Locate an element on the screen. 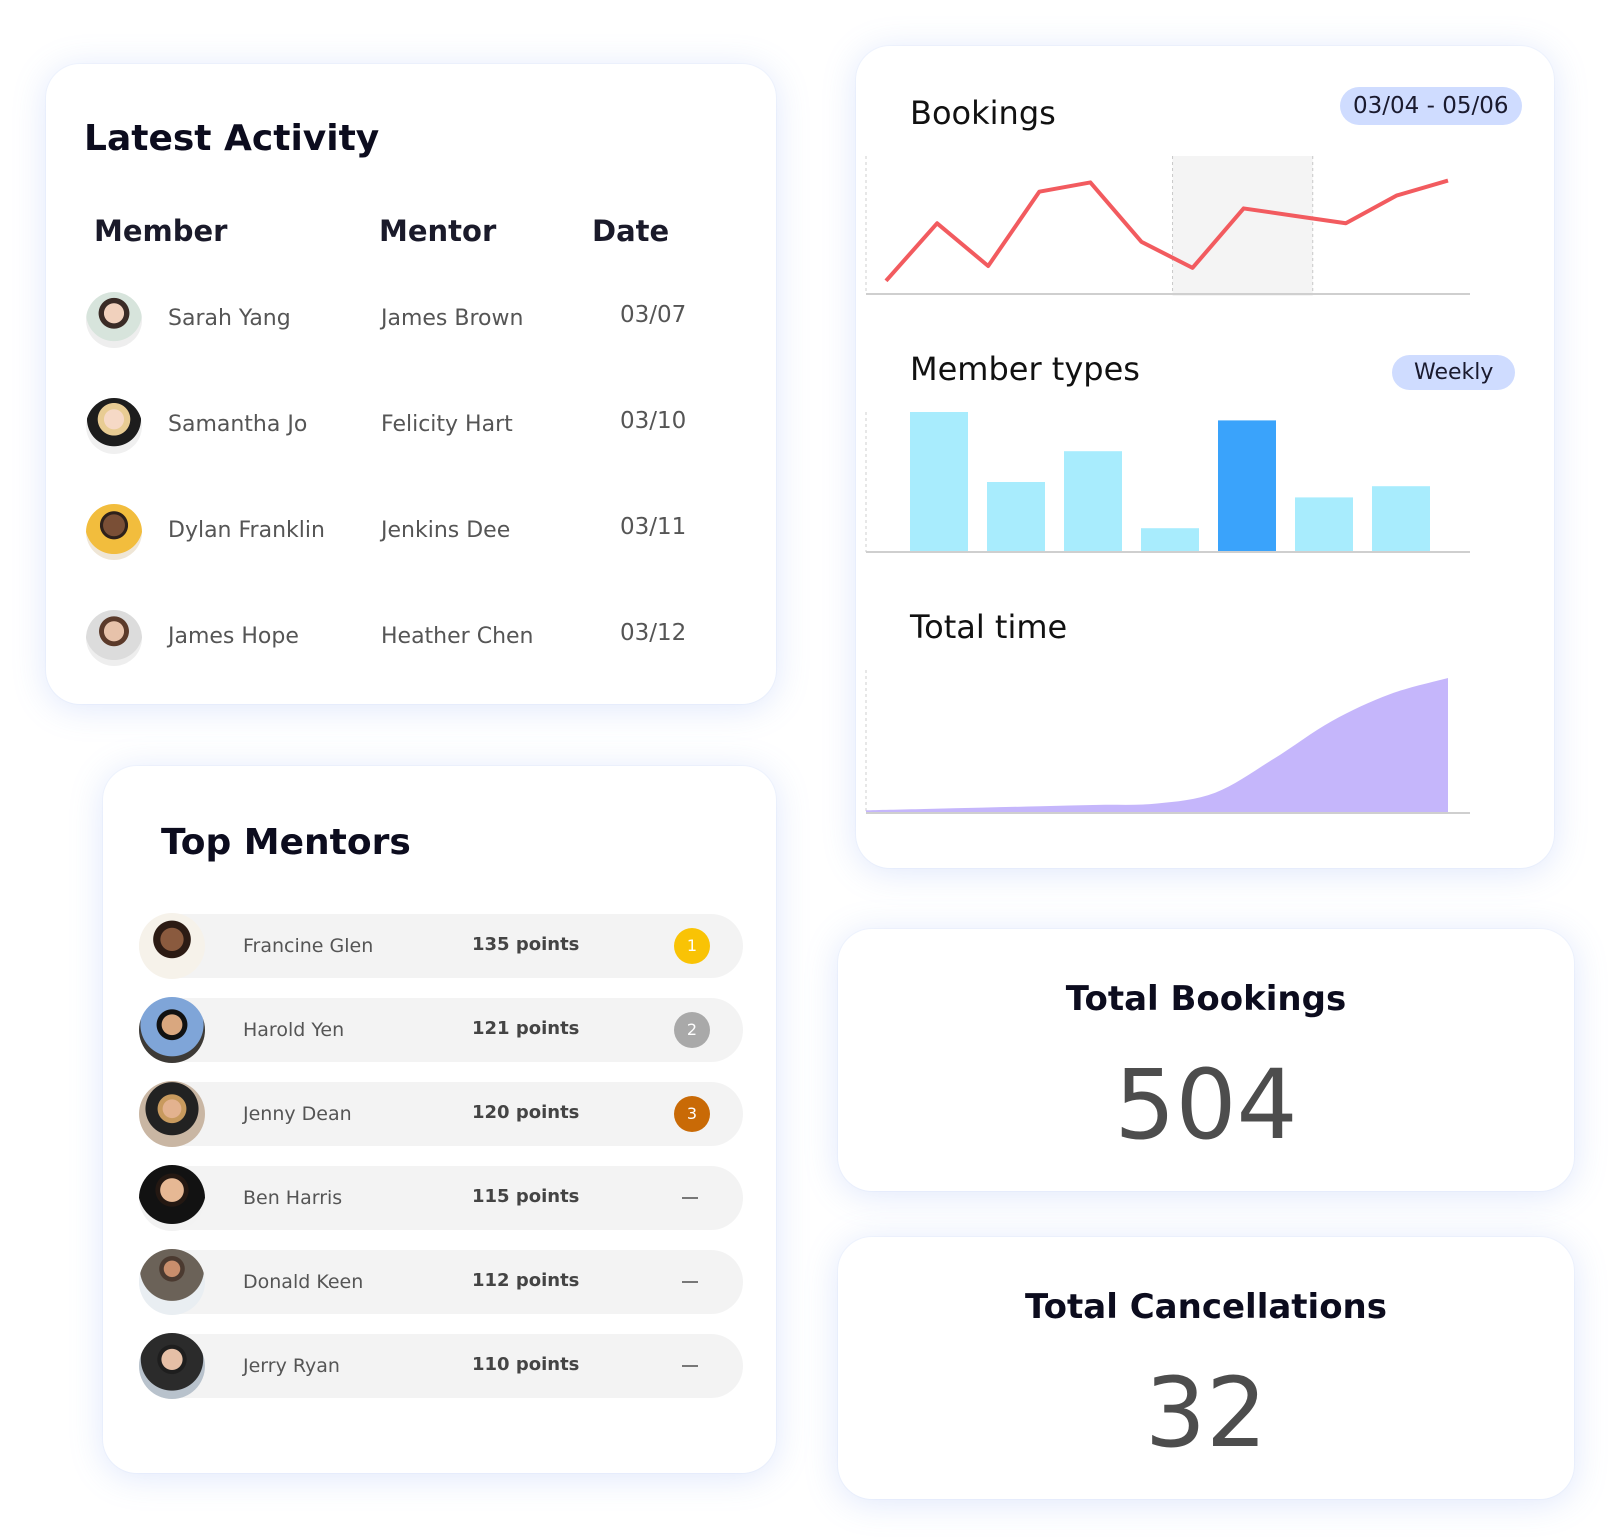 Image resolution: width=1613 pixels, height=1538 pixels. activity-row: James Hope Heather Chen 03/12 is located at coordinates (411, 635).